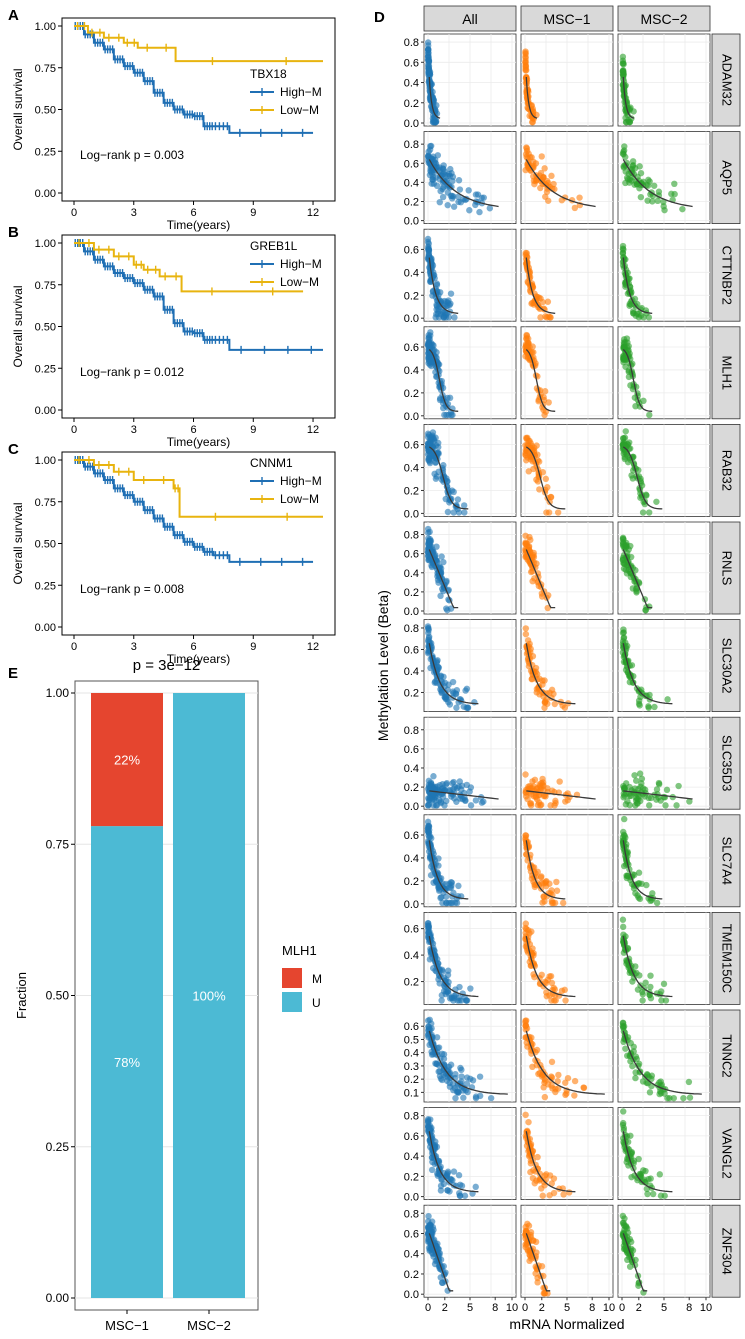  What do you see at coordinates (193, 213) in the screenshot?
I see `x-tick-label: 6` at bounding box center [193, 213].